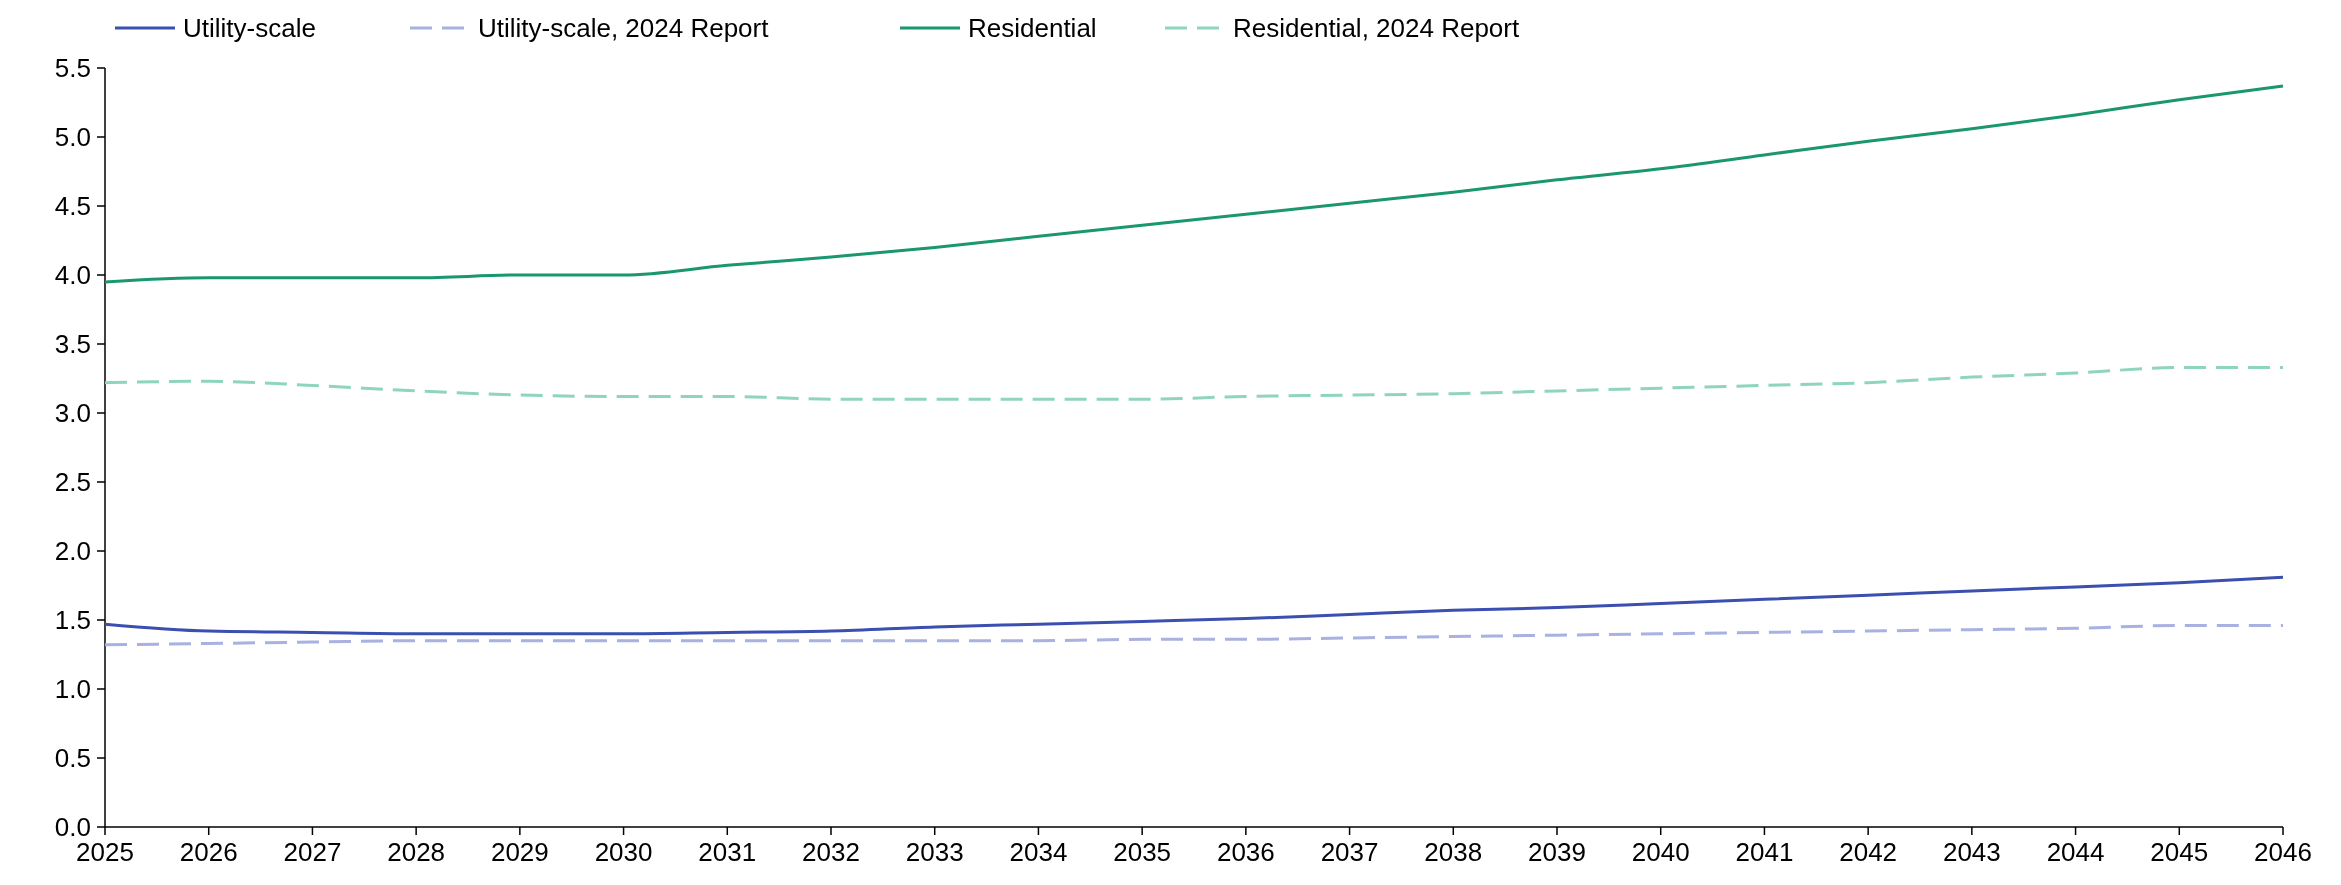 This screenshot has width=2341, height=885. I want to click on x-tick-label: 2045, so click(2179, 852).